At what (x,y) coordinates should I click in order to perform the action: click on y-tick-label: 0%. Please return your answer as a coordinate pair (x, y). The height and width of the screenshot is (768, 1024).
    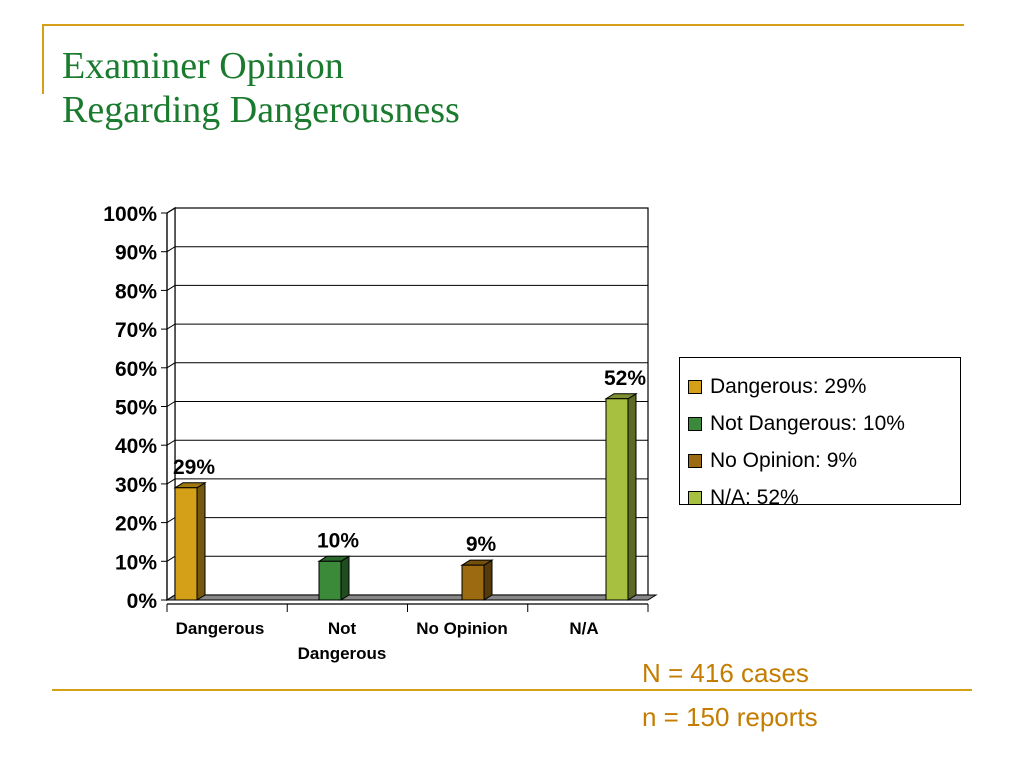
    Looking at the image, I should click on (142, 601).